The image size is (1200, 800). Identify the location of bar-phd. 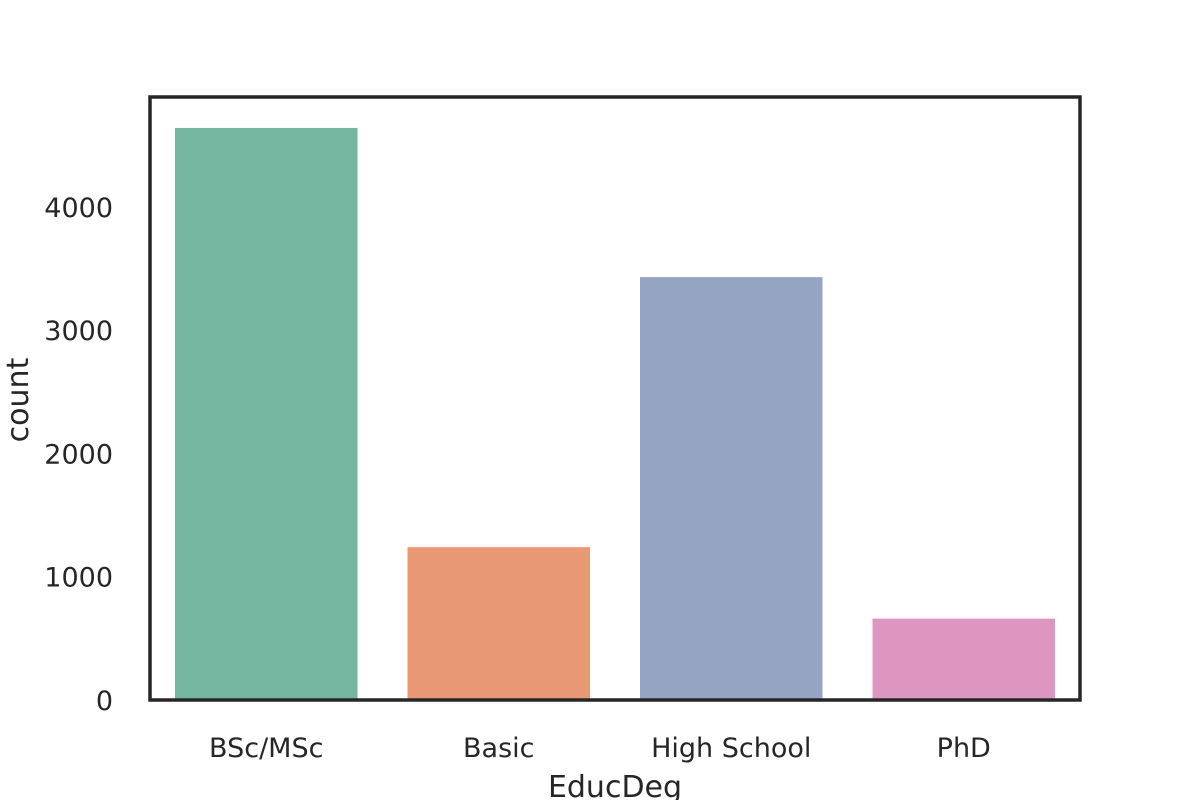
(964, 659).